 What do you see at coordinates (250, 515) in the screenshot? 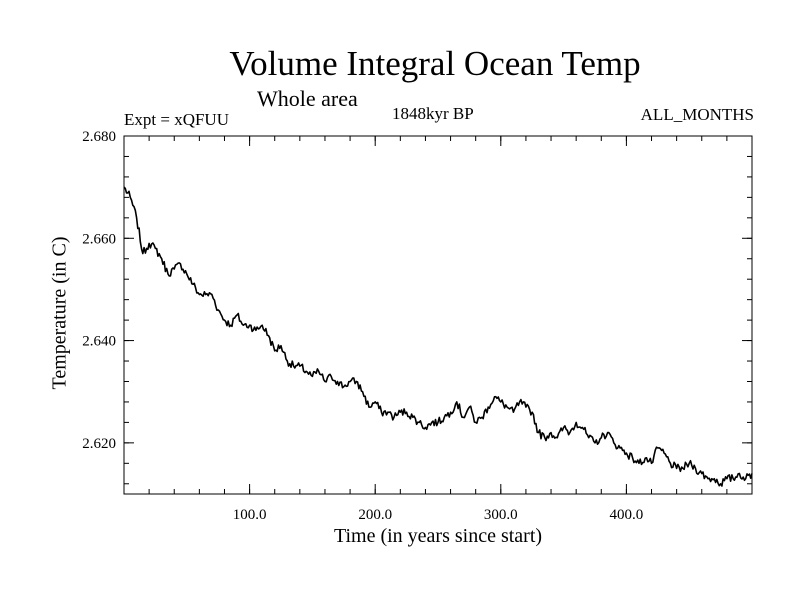
I see `x-tick-label: 100.0` at bounding box center [250, 515].